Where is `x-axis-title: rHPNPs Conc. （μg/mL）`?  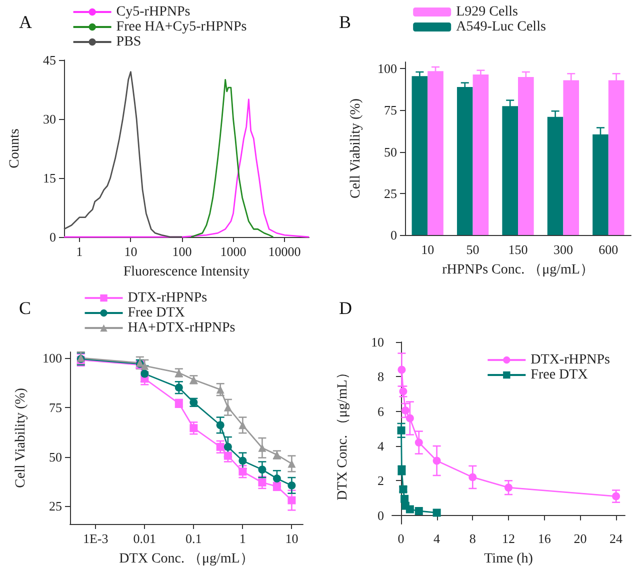
x-axis-title: rHPNPs Conc. （μg/mL） is located at coordinates (518, 270).